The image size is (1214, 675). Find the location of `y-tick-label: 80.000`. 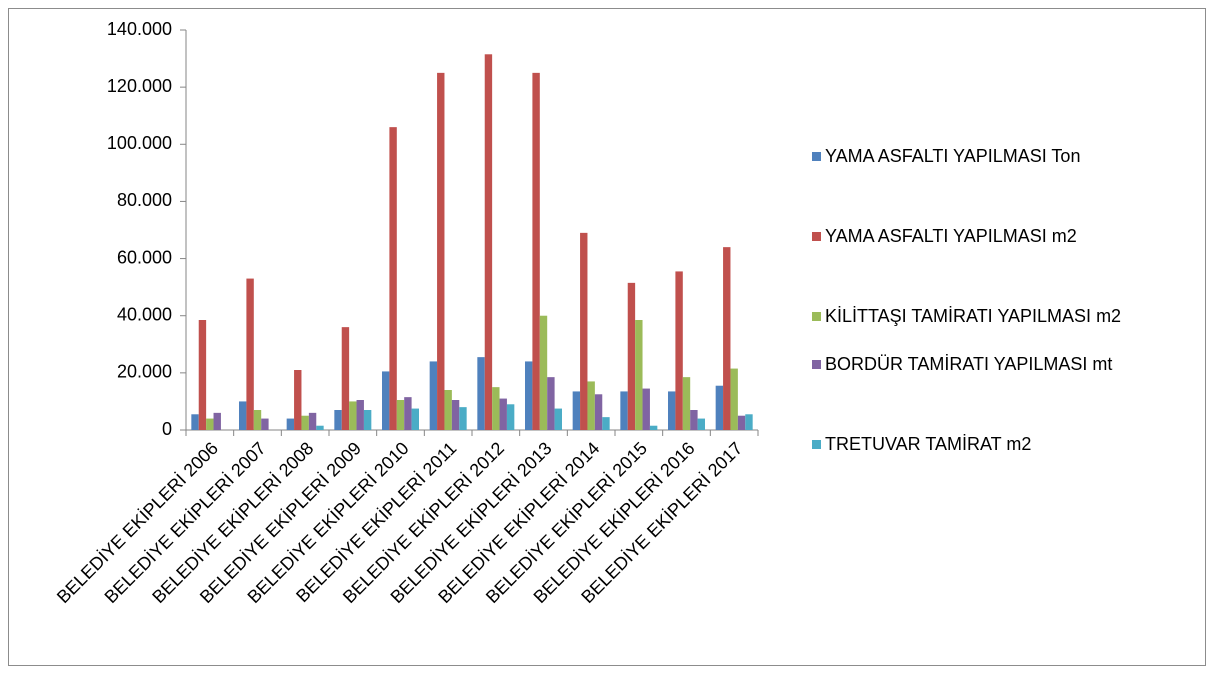

y-tick-label: 80.000 is located at coordinates (144, 200).